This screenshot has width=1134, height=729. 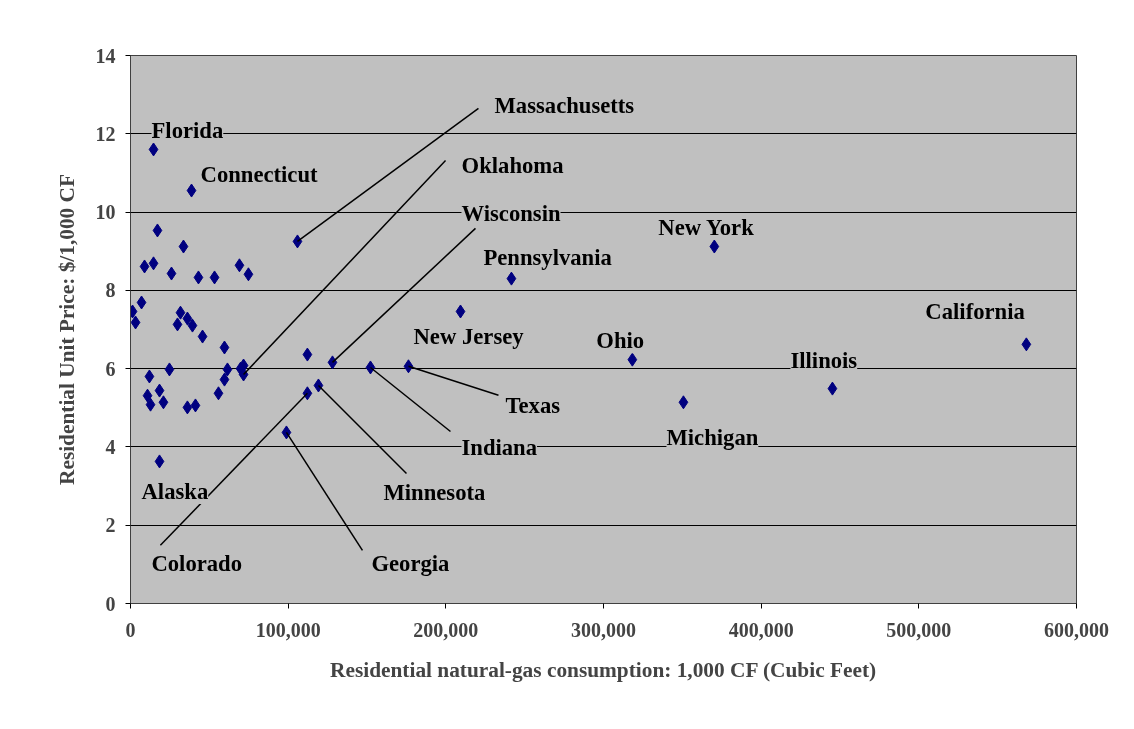 I want to click on annotation: Michigan, so click(x=712, y=437).